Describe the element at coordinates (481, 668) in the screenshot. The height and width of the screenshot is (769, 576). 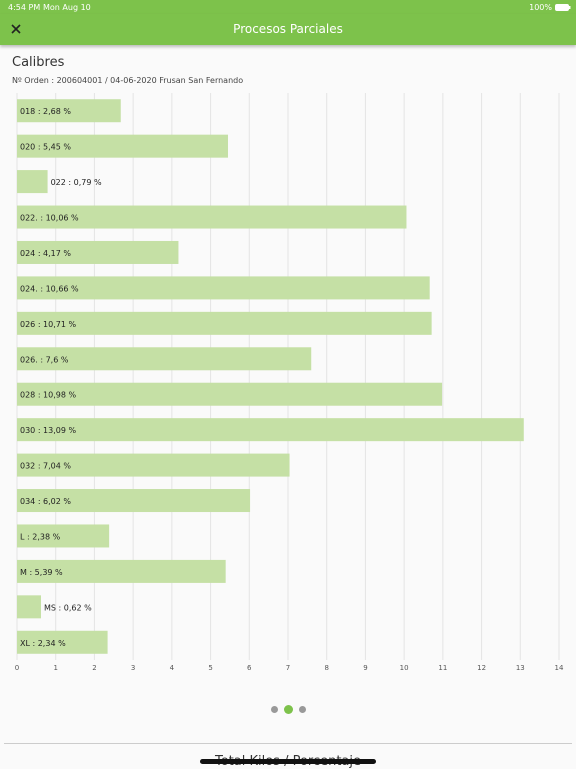
I see `x-tick-label: 12` at that location.